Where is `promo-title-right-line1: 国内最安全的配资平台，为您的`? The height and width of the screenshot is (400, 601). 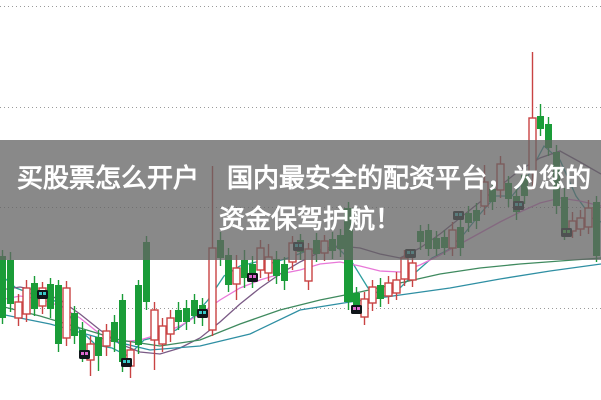 promo-title-right-line1: 国内最安全的配资平台，为您的 is located at coordinates (409, 178).